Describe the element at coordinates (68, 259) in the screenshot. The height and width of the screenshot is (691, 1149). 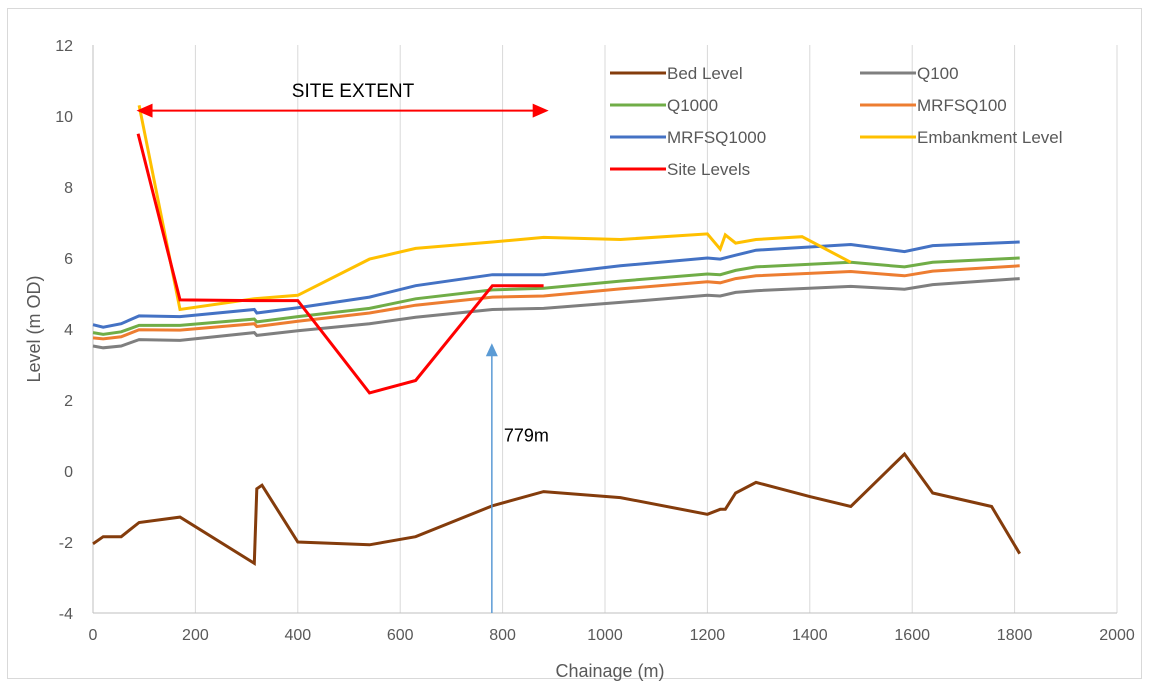
I see `y-tick-label: 6` at that location.